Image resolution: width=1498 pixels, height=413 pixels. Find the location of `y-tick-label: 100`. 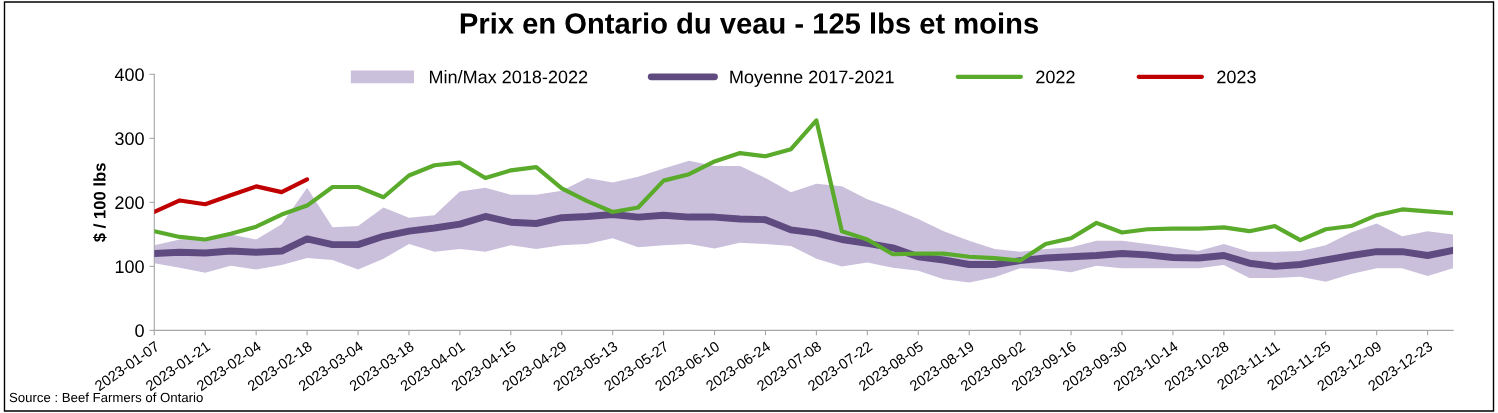

y-tick-label: 100 is located at coordinates (129, 267).